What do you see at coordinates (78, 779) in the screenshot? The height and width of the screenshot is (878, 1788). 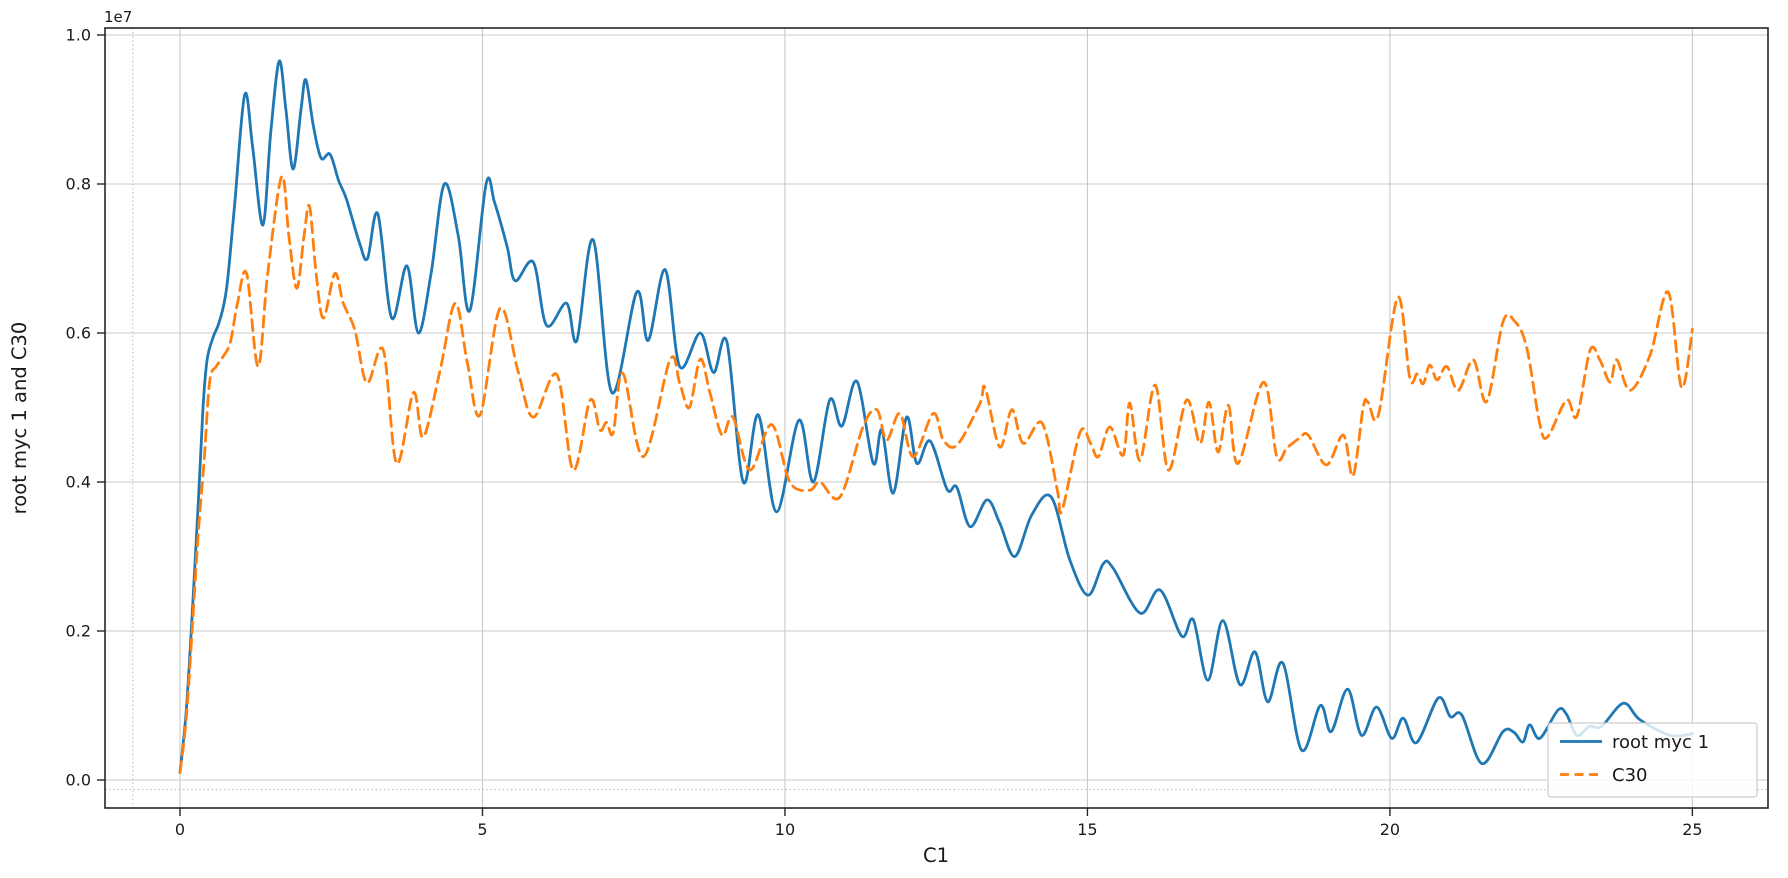 I see `y-tick-label: 0.0` at bounding box center [78, 779].